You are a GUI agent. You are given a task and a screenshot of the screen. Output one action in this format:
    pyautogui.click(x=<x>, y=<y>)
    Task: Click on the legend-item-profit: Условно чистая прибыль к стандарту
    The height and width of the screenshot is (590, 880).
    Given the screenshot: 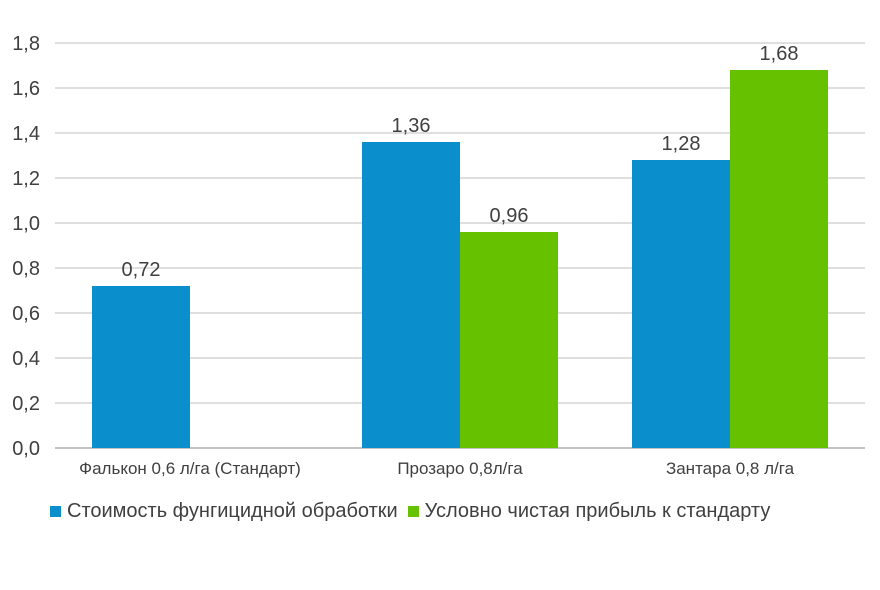 What is the action you would take?
    pyautogui.click(x=589, y=511)
    